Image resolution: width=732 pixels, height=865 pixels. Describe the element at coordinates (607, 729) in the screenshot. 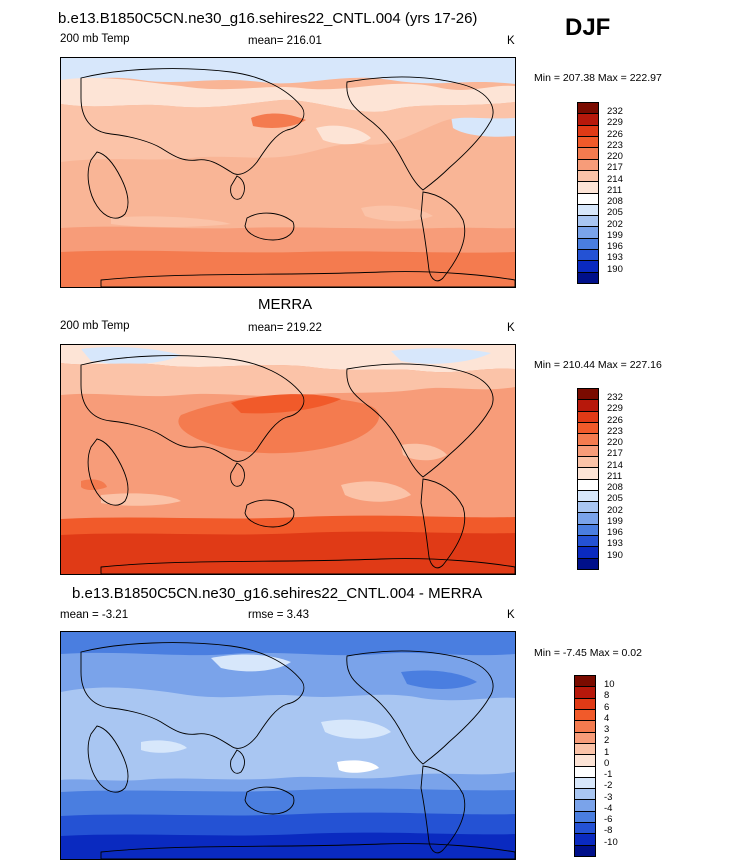

I see `colorbar-tick-label: 3` at that location.